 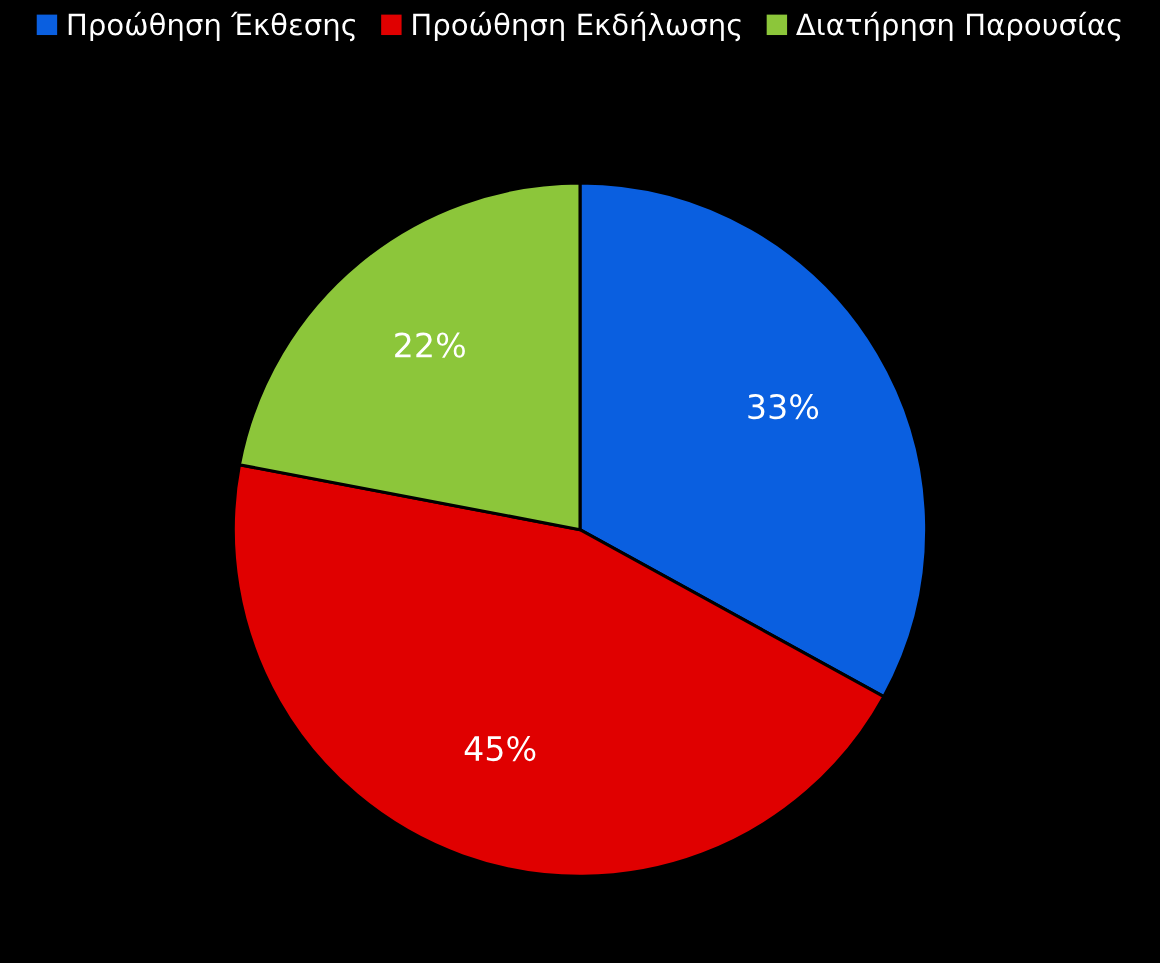 What do you see at coordinates (958, 26) in the screenshot?
I see `legend-label: Διατήρηση Παρουσίας` at bounding box center [958, 26].